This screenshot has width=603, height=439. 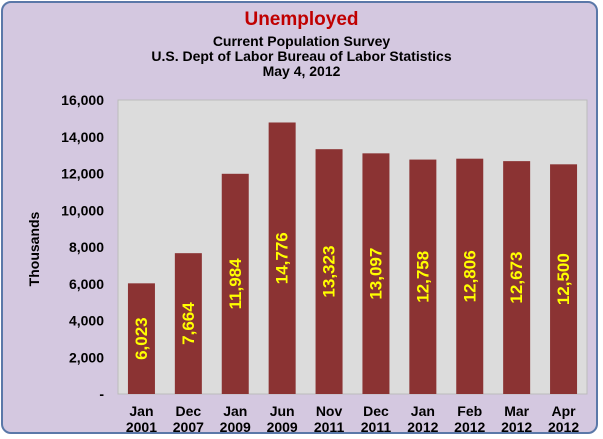 I want to click on bar-value-label: 11,984, so click(x=235, y=284).